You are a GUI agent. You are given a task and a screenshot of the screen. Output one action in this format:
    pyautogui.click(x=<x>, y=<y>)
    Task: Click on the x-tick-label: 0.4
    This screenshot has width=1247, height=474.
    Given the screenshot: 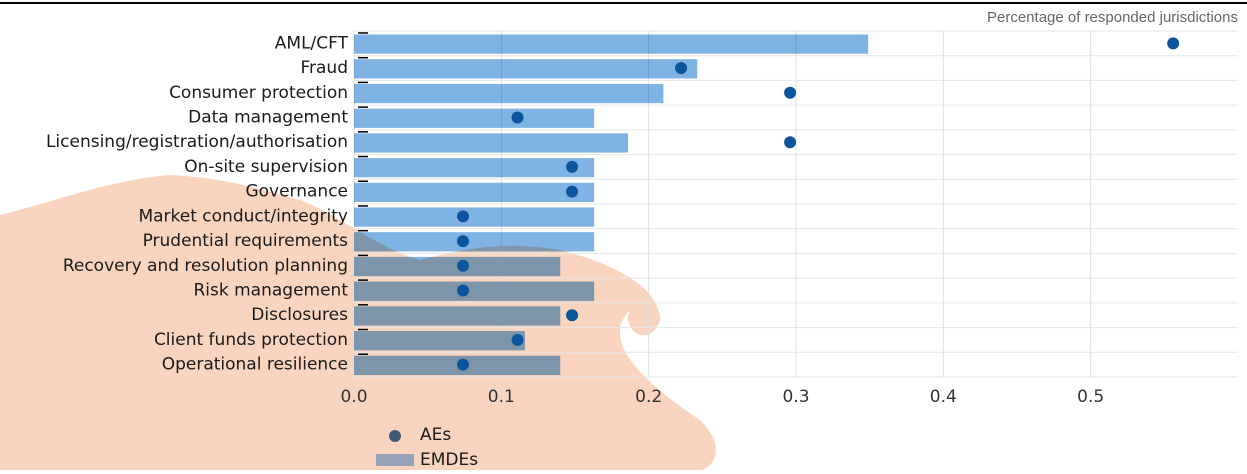 What is the action you would take?
    pyautogui.click(x=943, y=397)
    